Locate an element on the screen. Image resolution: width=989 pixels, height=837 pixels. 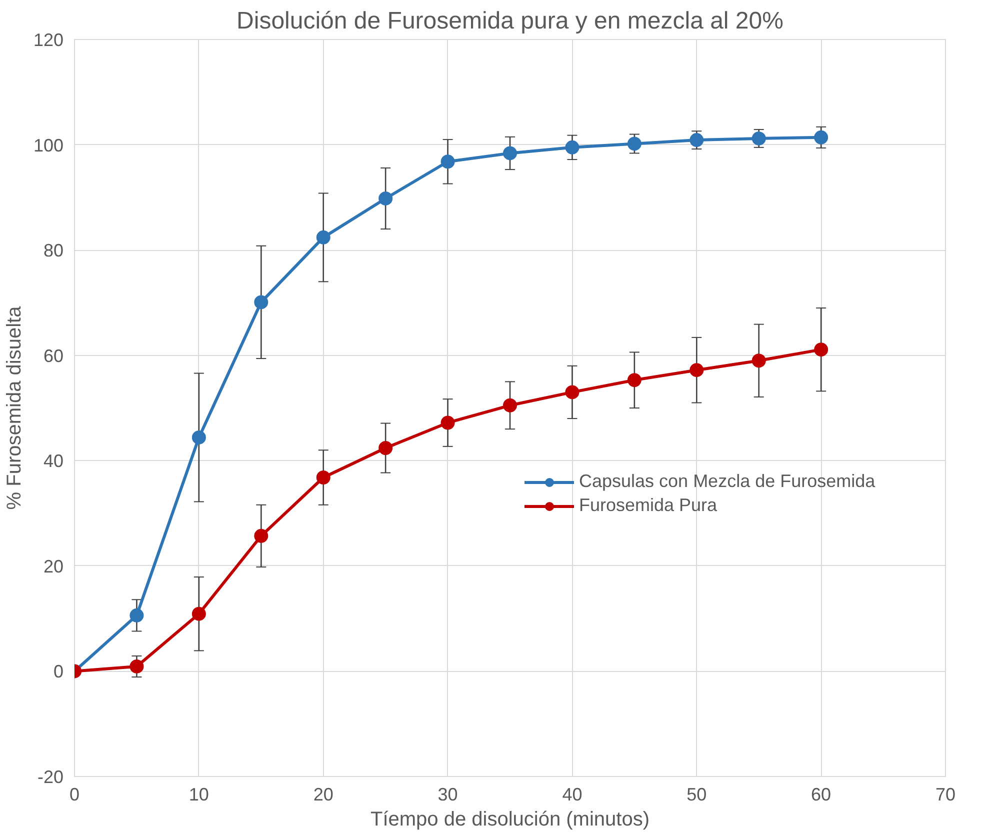
y-tick-label: -20 is located at coordinates (50, 777).